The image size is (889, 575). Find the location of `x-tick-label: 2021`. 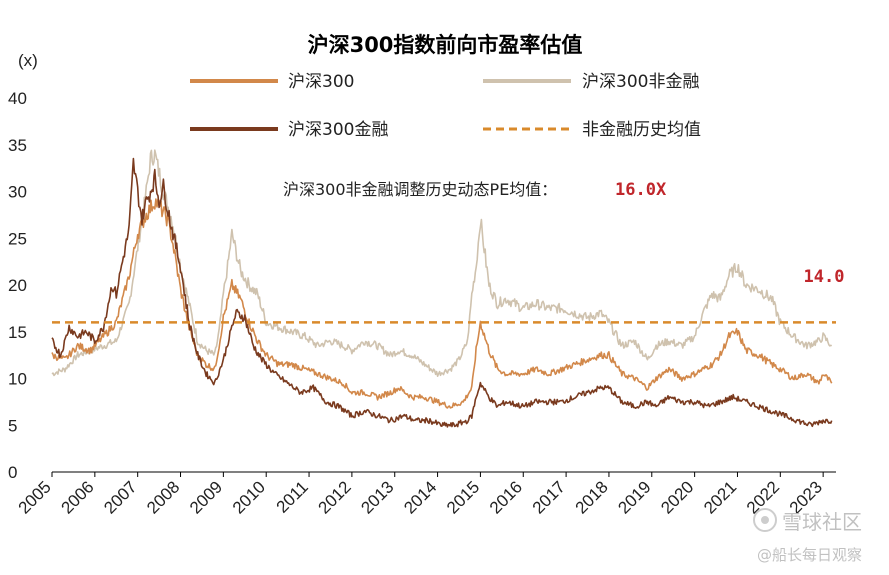

x-tick-label: 2021 is located at coordinates (720, 497).